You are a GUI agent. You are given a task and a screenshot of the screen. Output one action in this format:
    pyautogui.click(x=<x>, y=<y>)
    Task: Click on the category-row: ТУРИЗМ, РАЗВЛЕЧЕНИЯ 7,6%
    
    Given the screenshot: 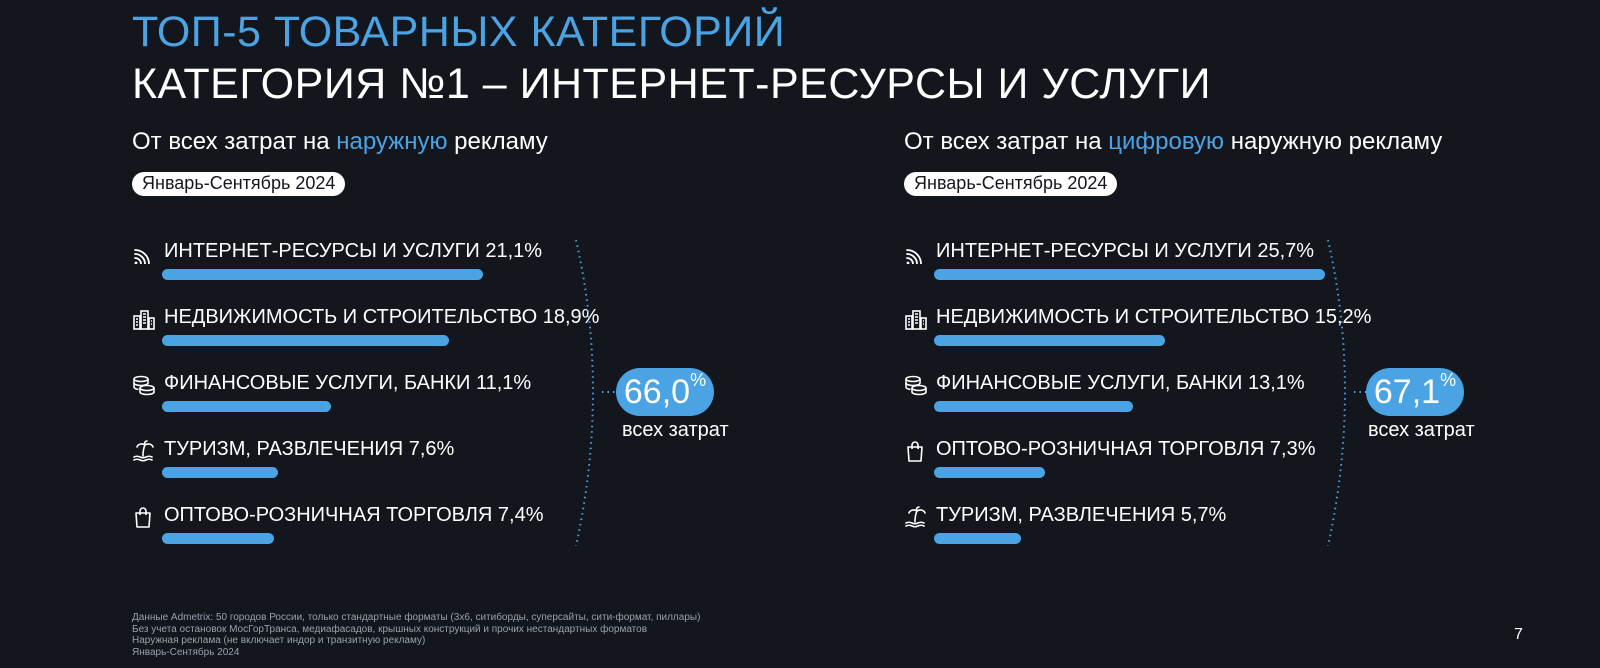 What is the action you would take?
    pyautogui.click(x=367, y=471)
    